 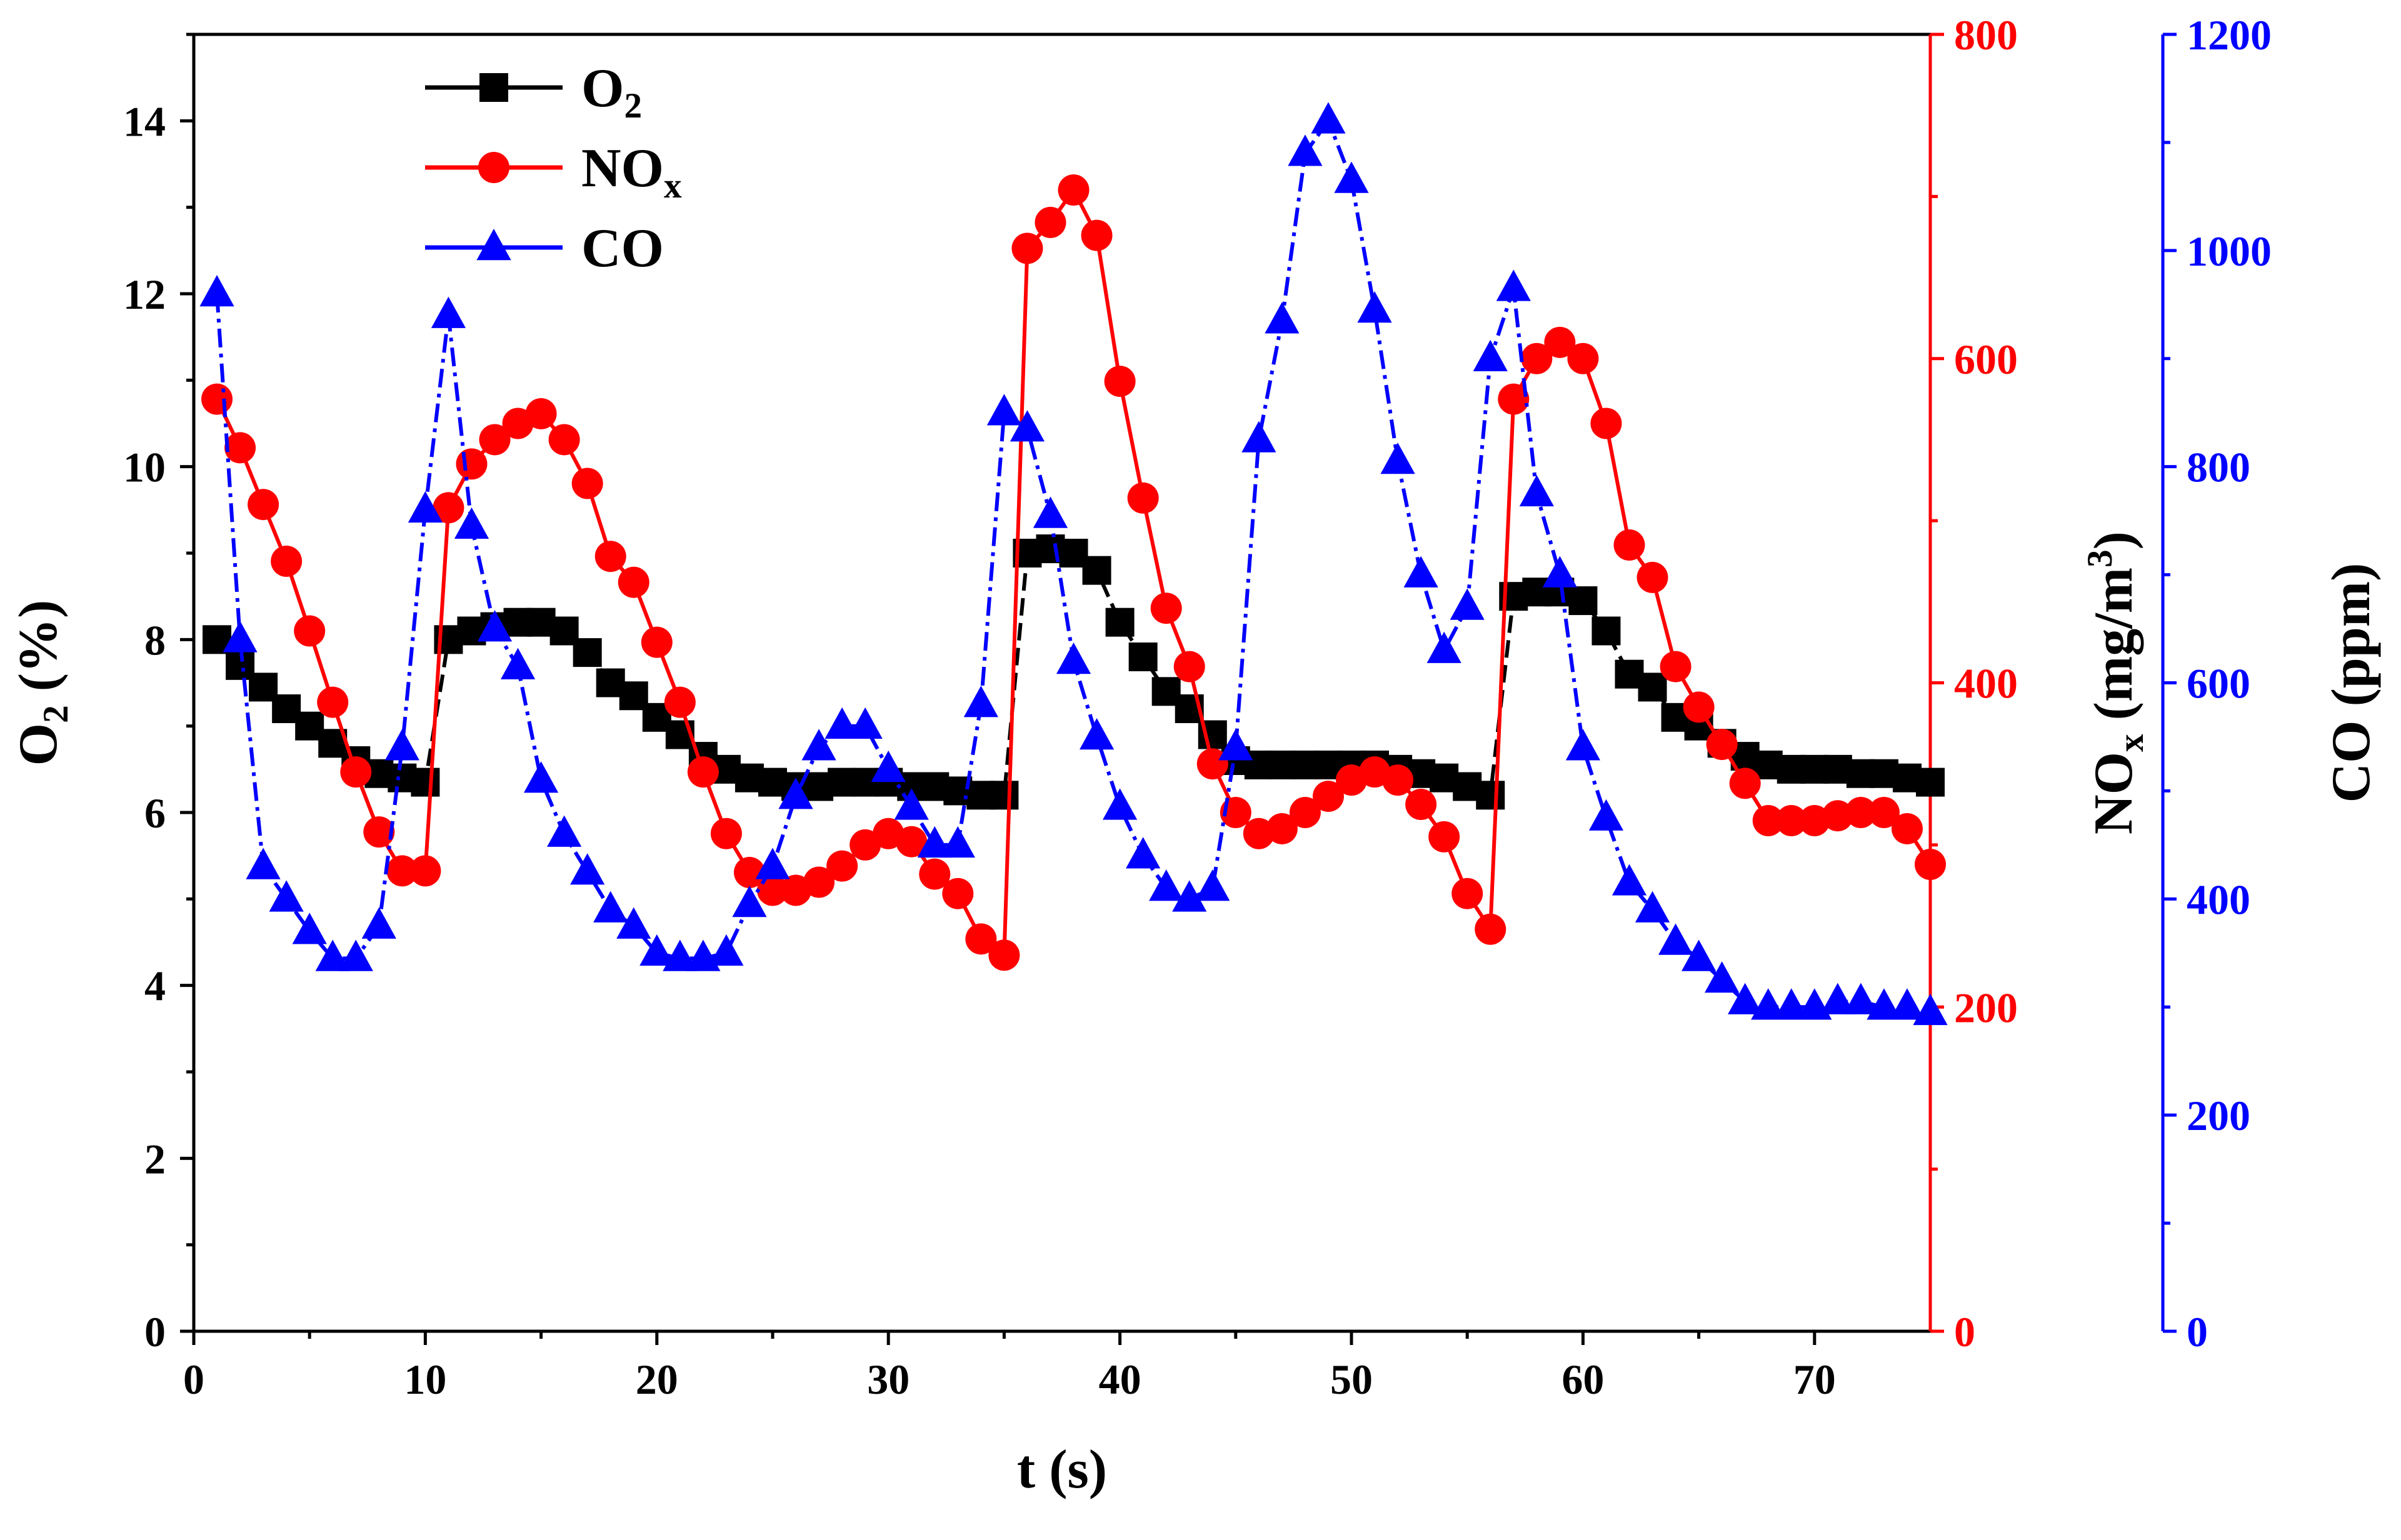 What do you see at coordinates (544, 248) in the screenshot?
I see `legend-entry-co: CO` at bounding box center [544, 248].